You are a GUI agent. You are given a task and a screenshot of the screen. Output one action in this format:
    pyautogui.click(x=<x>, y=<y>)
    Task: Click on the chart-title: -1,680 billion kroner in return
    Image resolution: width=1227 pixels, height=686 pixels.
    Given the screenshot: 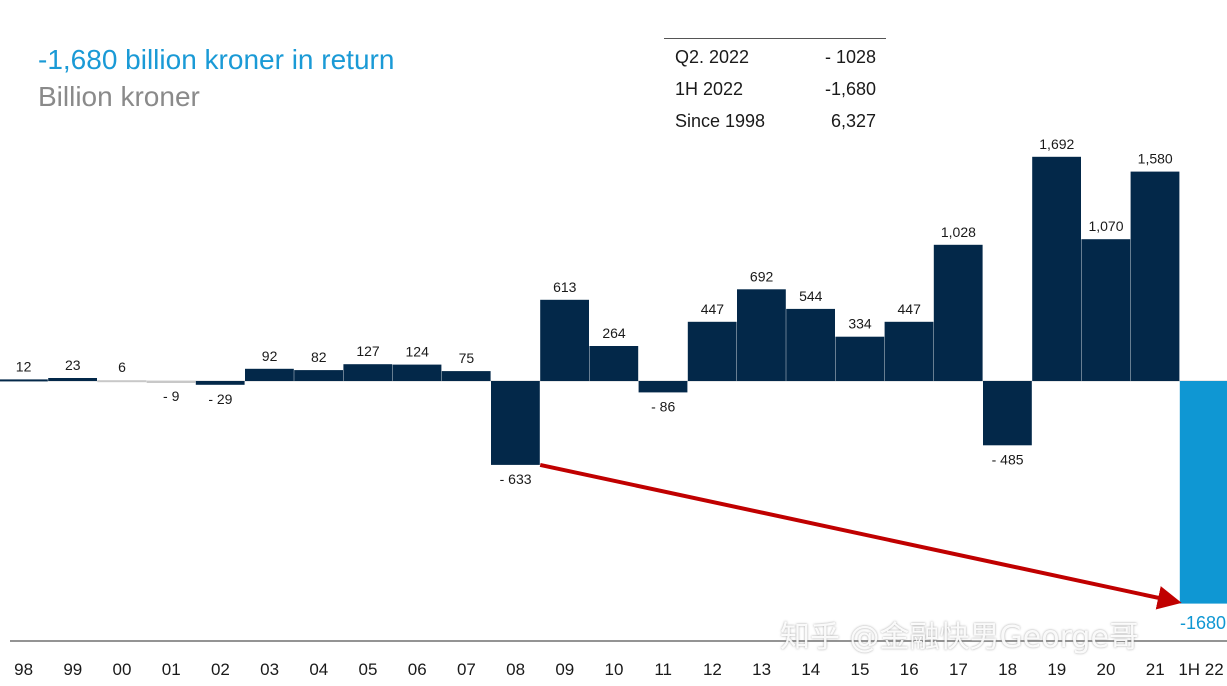 What is the action you would take?
    pyautogui.click(x=216, y=59)
    